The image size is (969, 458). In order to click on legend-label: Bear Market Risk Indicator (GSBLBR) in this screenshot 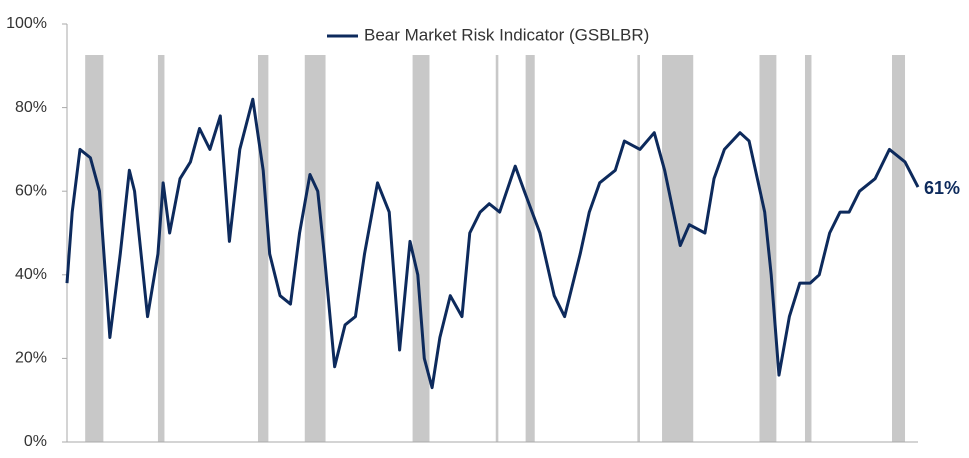, I will do `click(506, 34)`.